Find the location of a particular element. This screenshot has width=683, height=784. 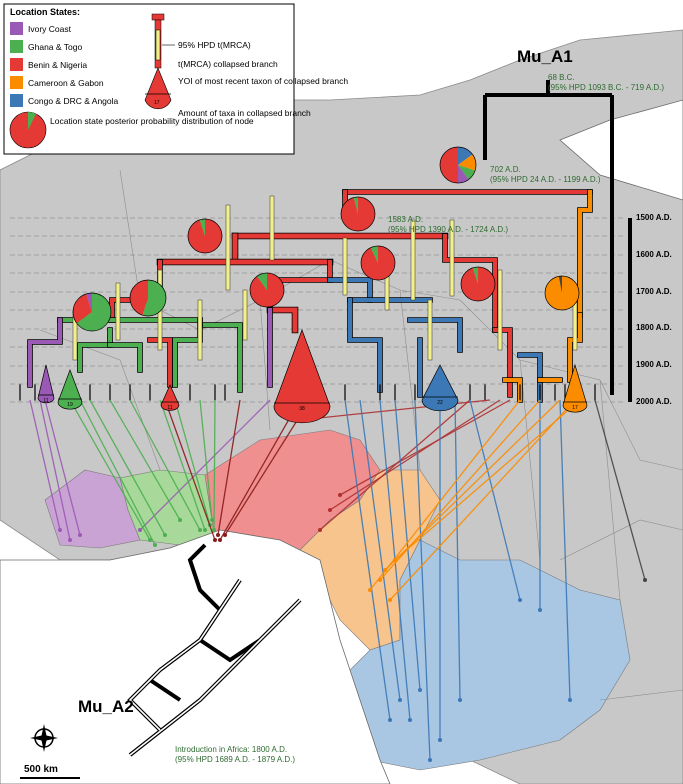

tick-1500: 1500 A.D. is located at coordinates (654, 217).